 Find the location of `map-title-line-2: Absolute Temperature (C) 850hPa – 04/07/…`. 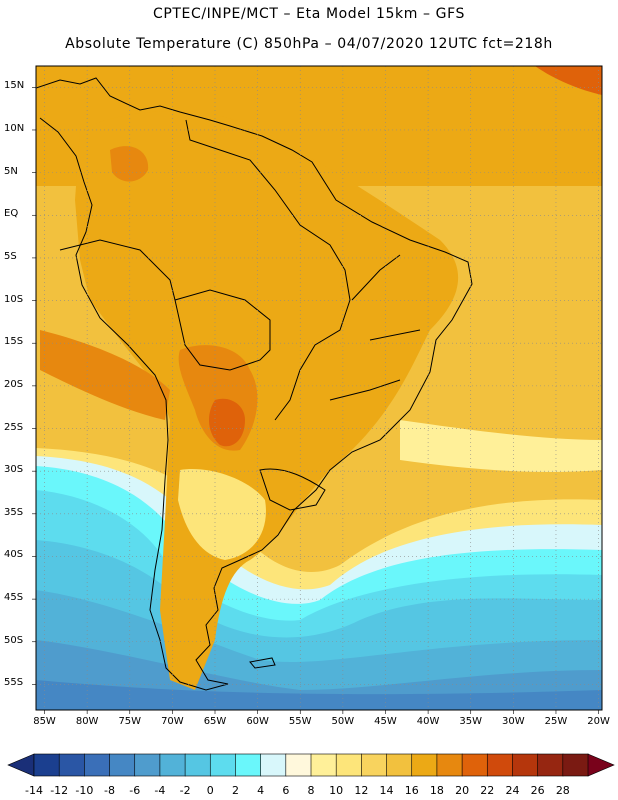

map-title-line-2: Absolute Temperature (C) 850hPa – 04/07/… is located at coordinates (309, 44).